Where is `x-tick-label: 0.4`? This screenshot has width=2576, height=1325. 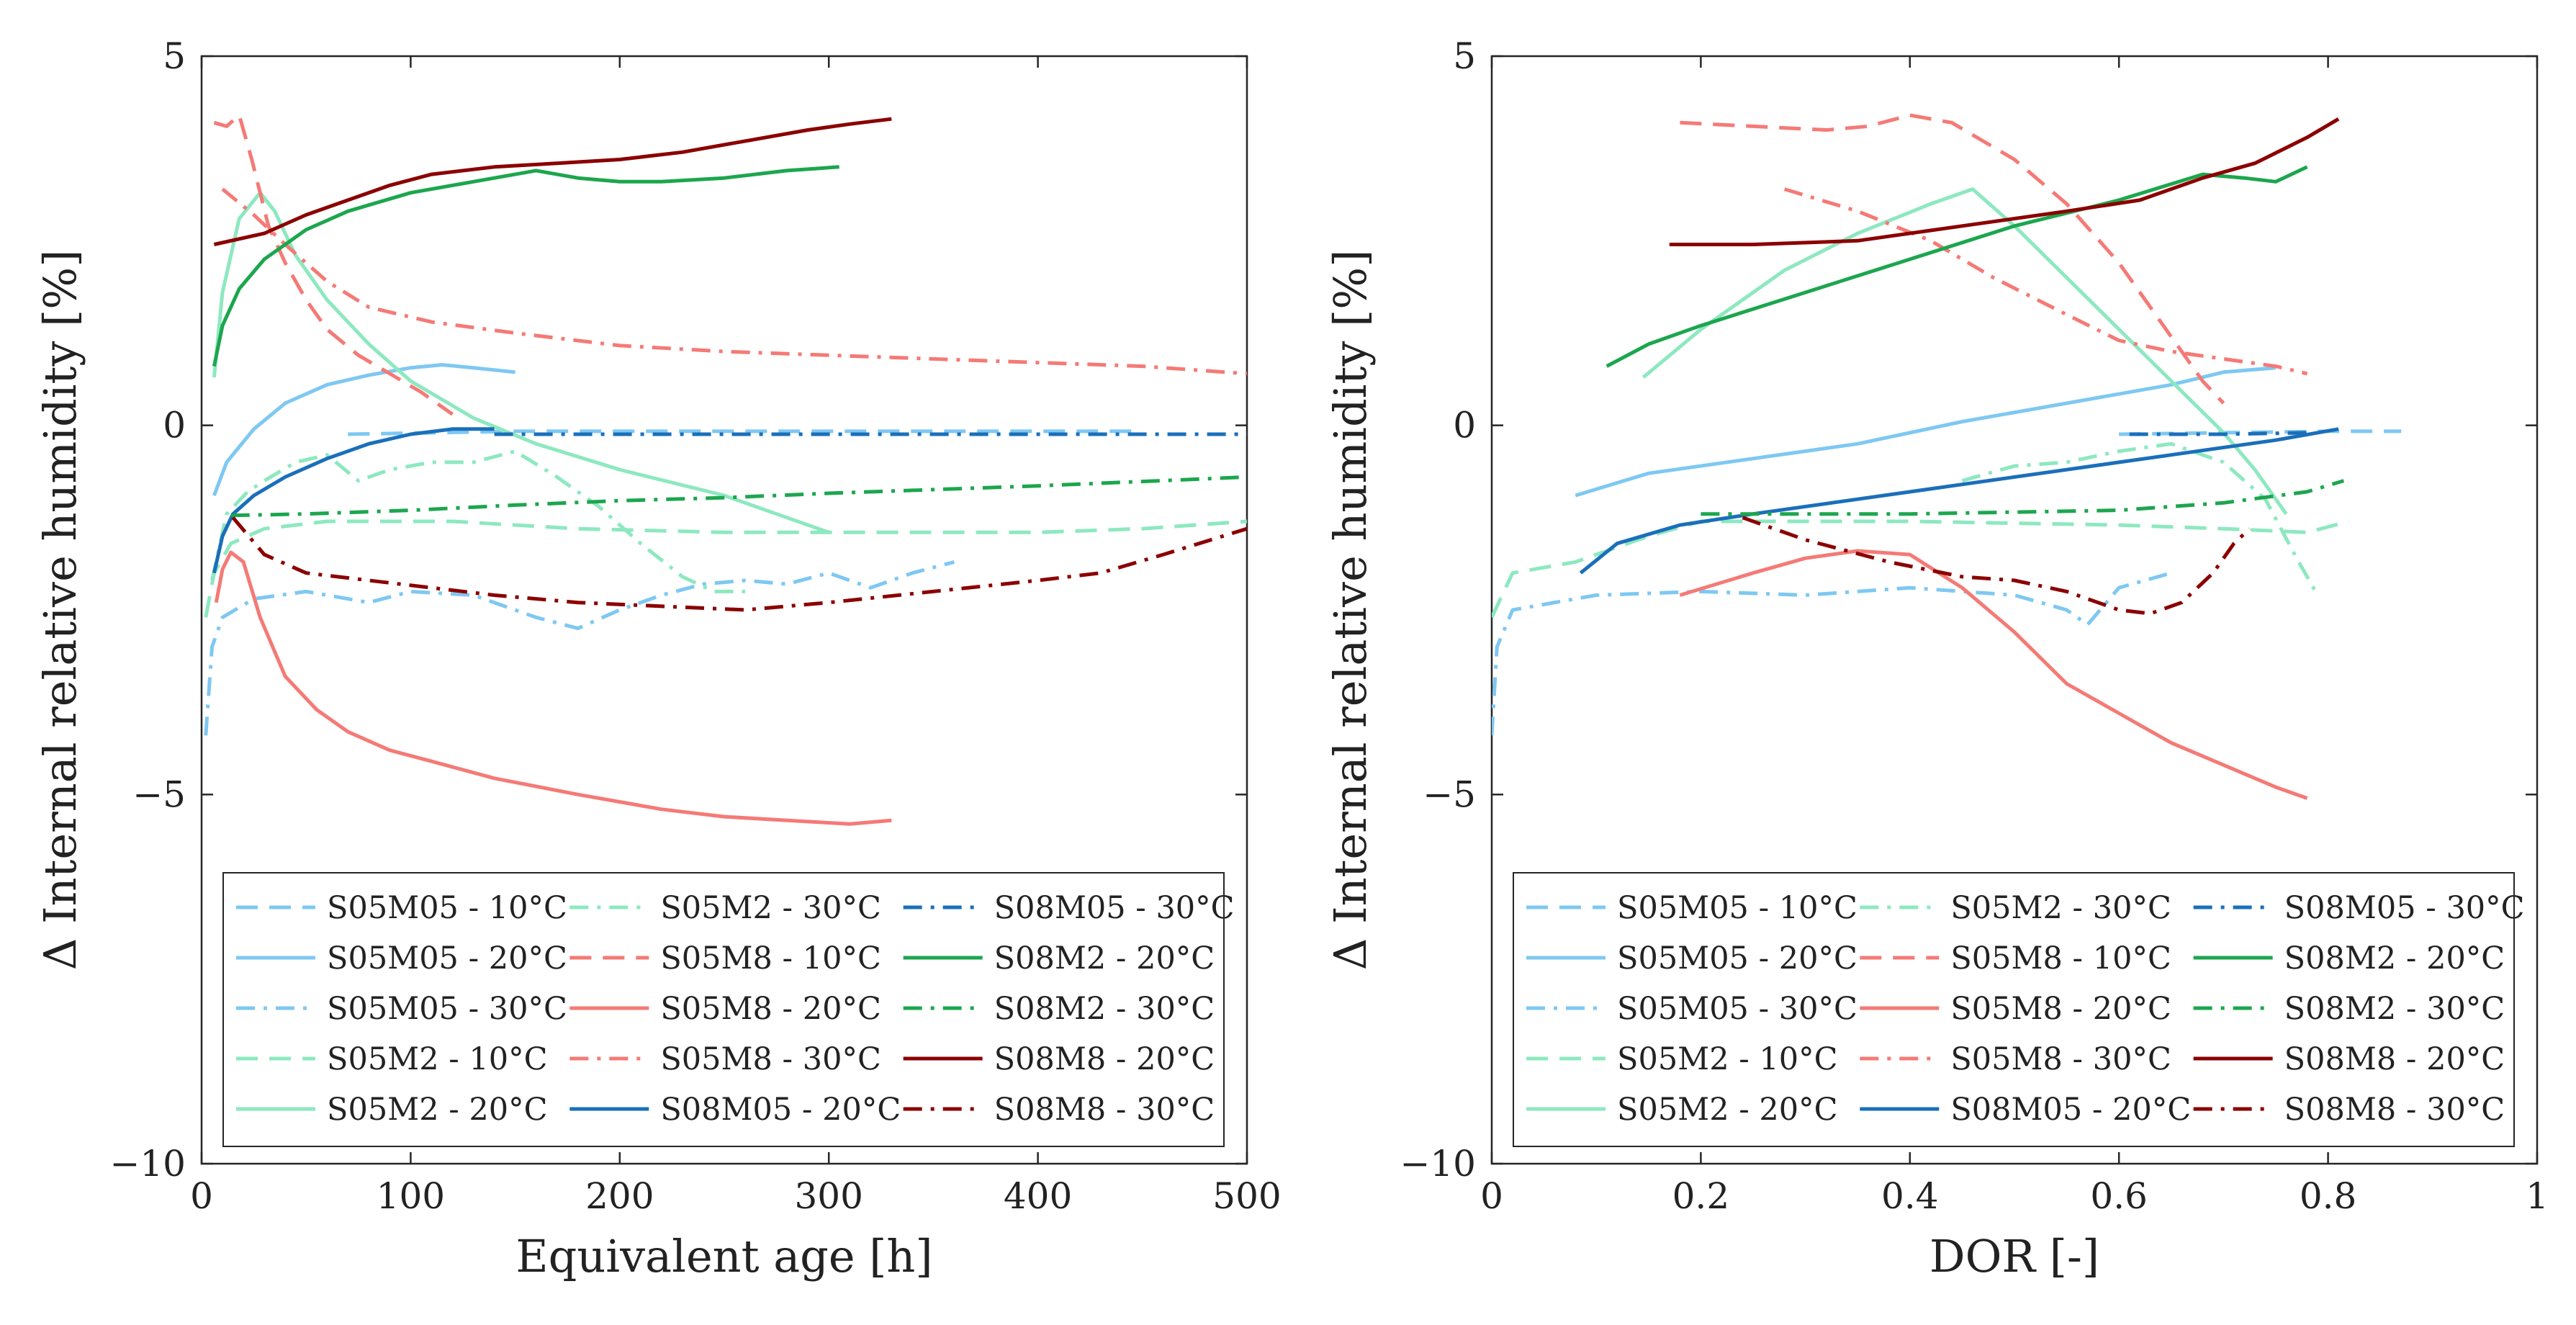
x-tick-label: 0.4 is located at coordinates (1910, 1196).